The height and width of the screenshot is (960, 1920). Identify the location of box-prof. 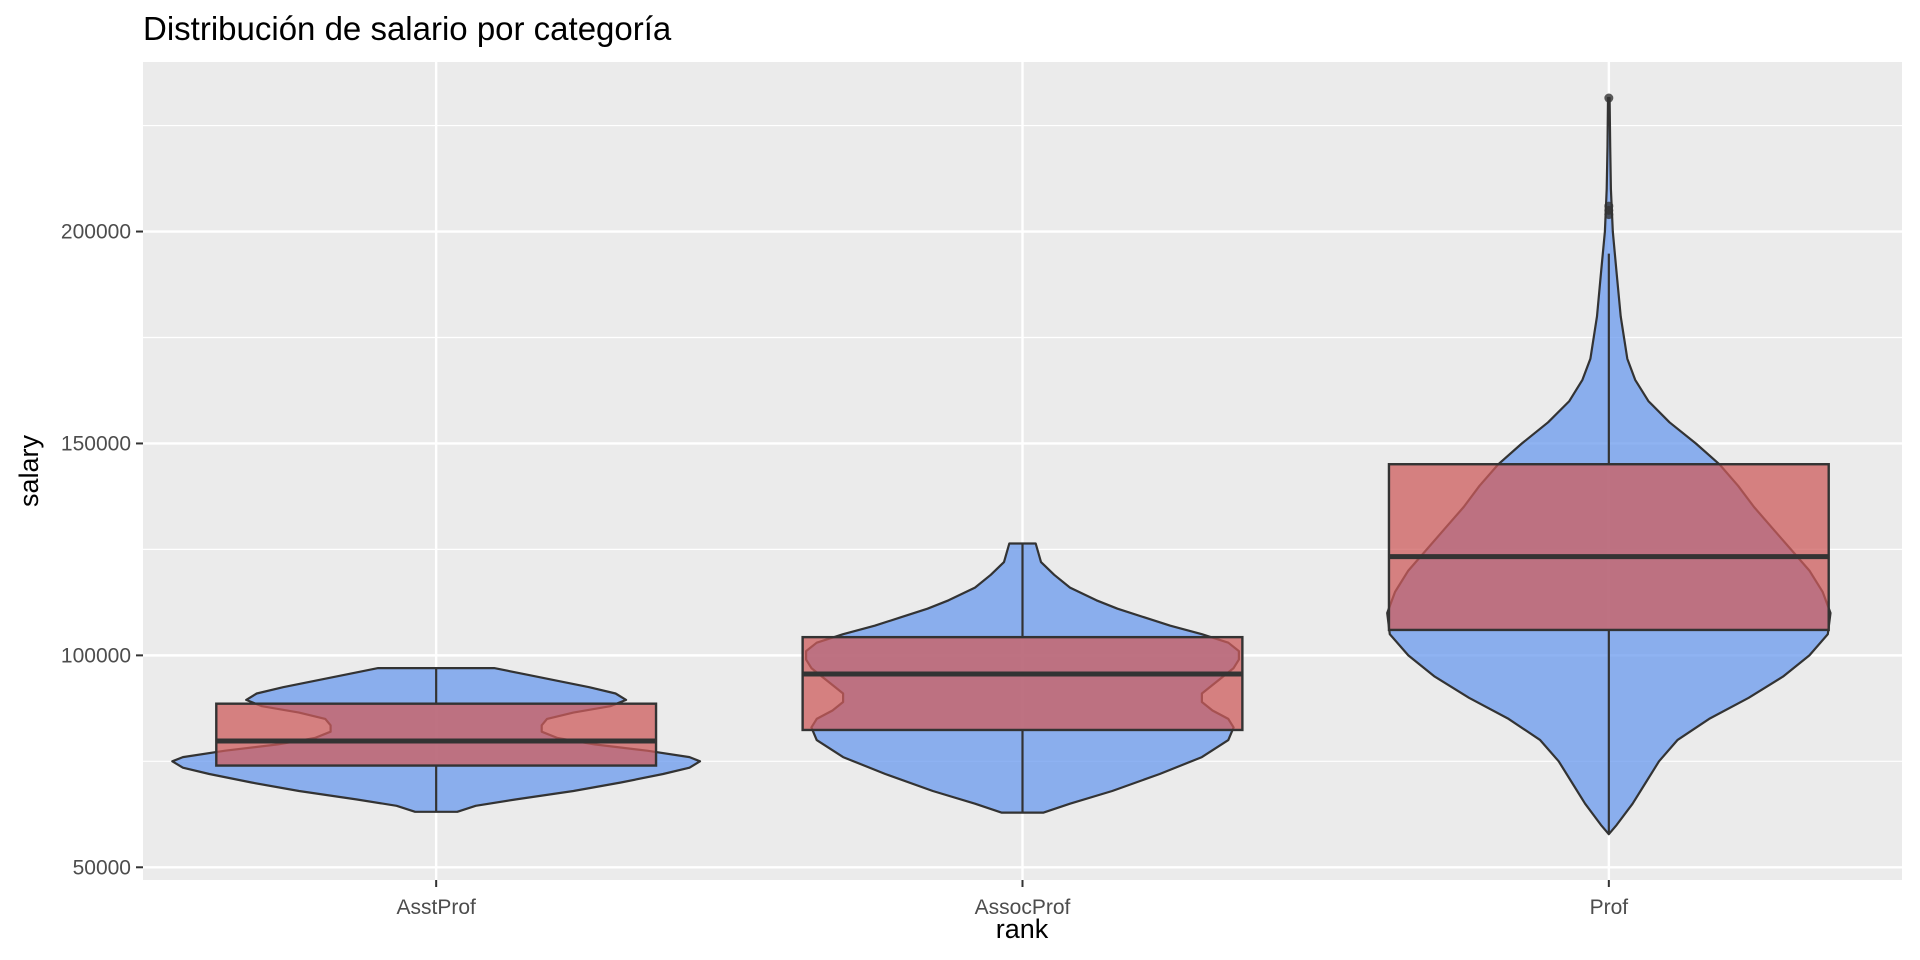
(1608, 547).